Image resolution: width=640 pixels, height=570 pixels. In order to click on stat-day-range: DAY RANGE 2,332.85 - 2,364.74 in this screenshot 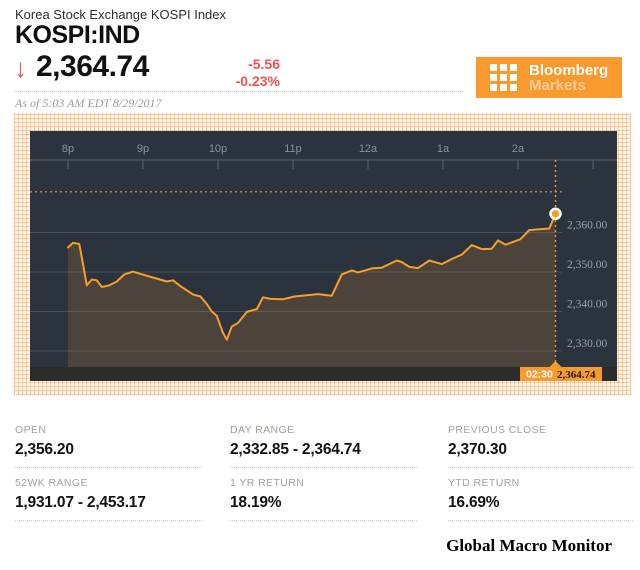, I will do `click(323, 446)`.